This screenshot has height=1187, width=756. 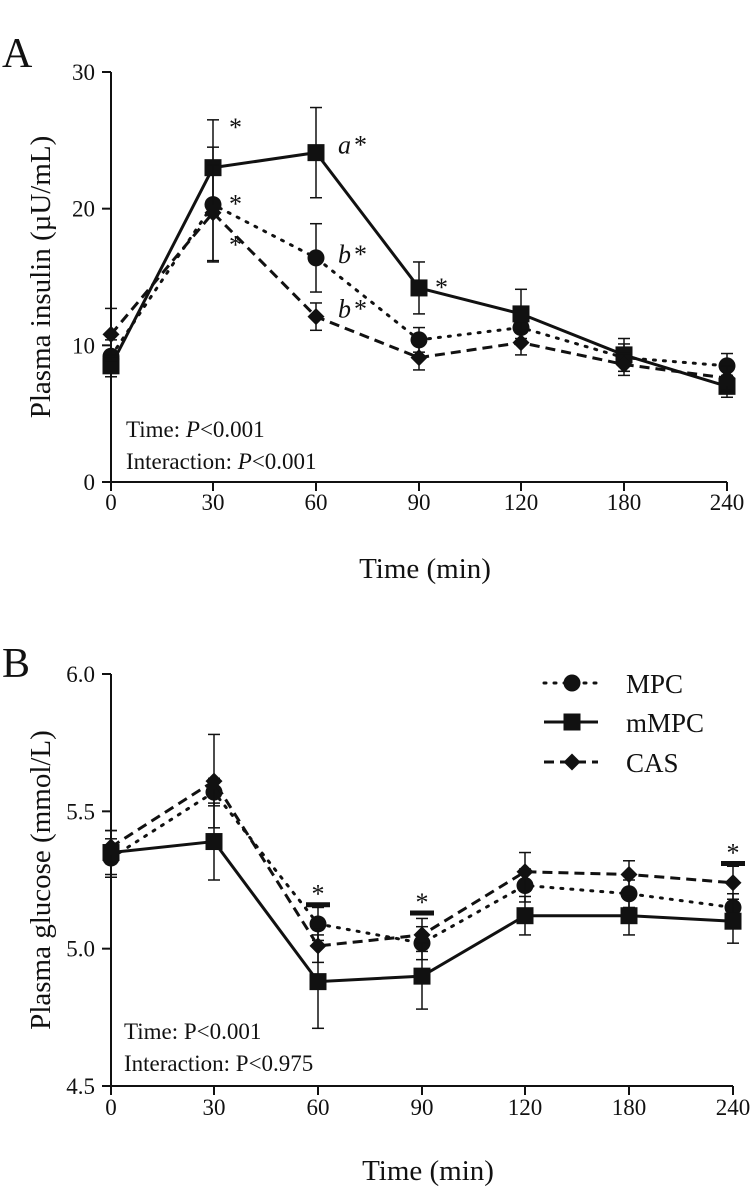 I want to click on y-tick-label: 20, so click(x=83, y=209).